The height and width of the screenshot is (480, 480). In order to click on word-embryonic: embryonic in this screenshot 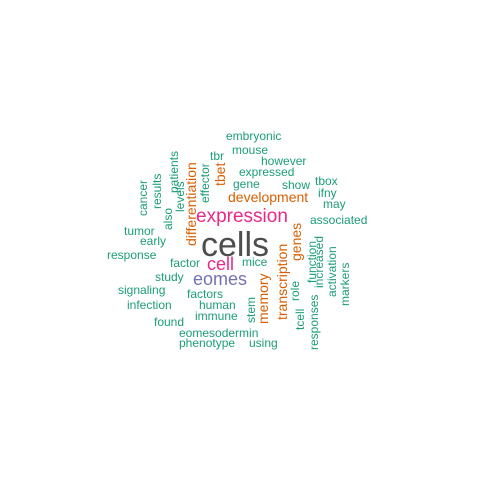, I will do `click(254, 136)`.